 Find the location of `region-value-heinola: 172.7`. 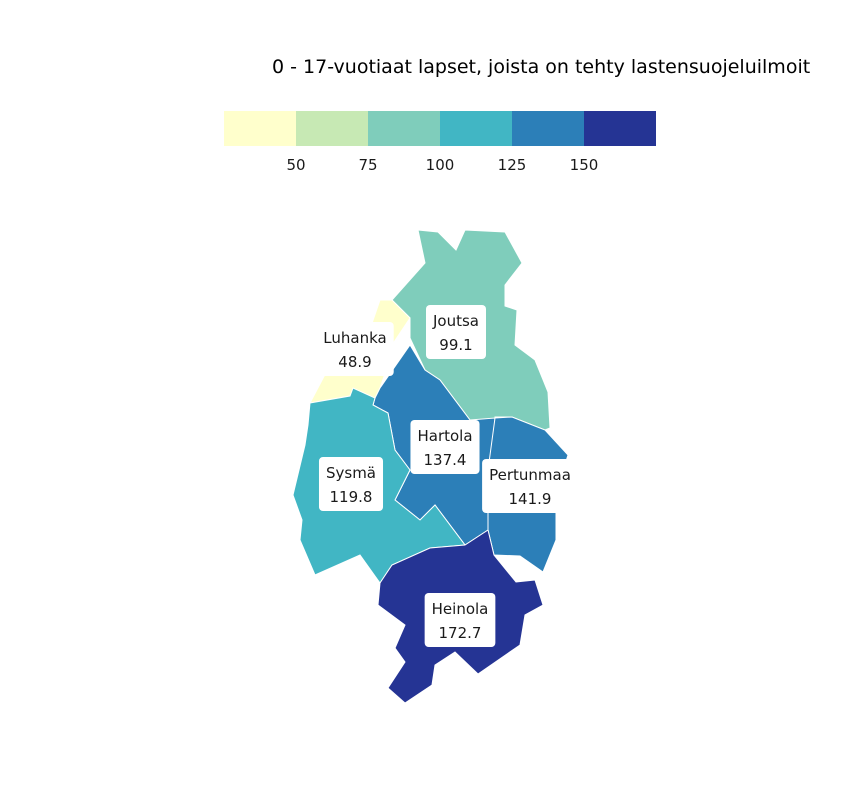

region-value-heinola: 172.7 is located at coordinates (460, 633).